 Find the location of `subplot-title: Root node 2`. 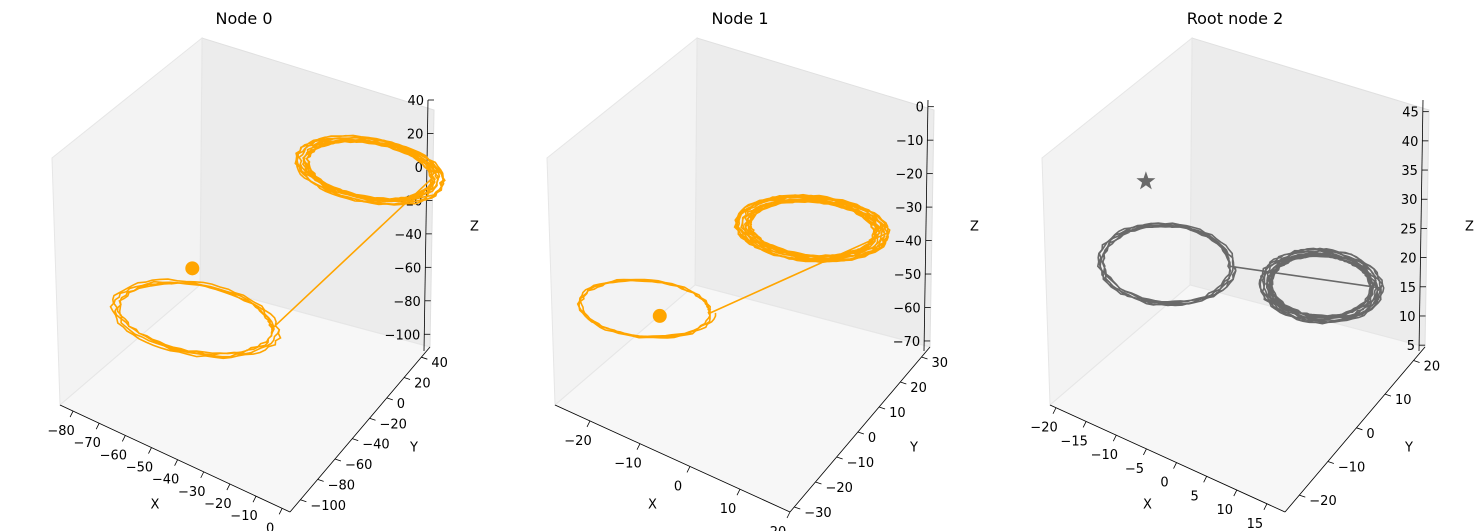

subplot-title: Root node 2 is located at coordinates (1235, 18).